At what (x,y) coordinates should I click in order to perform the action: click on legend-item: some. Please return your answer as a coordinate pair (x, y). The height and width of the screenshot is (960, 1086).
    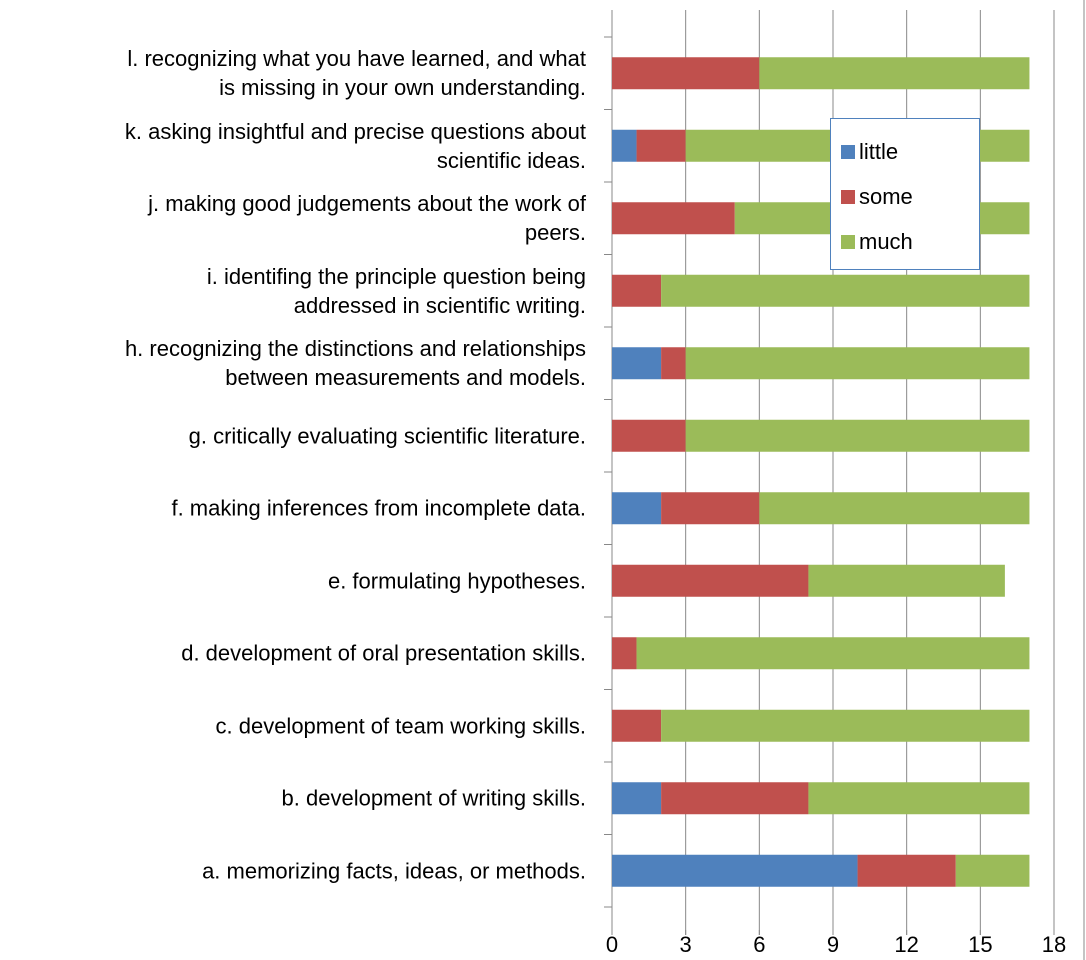
    Looking at the image, I should click on (877, 197).